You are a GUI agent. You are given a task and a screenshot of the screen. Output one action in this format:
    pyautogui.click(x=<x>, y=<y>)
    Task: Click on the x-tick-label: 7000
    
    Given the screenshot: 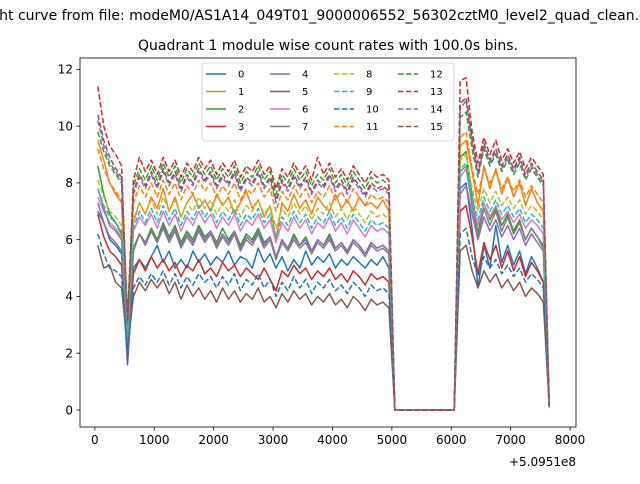 What is the action you would take?
    pyautogui.click(x=510, y=440)
    